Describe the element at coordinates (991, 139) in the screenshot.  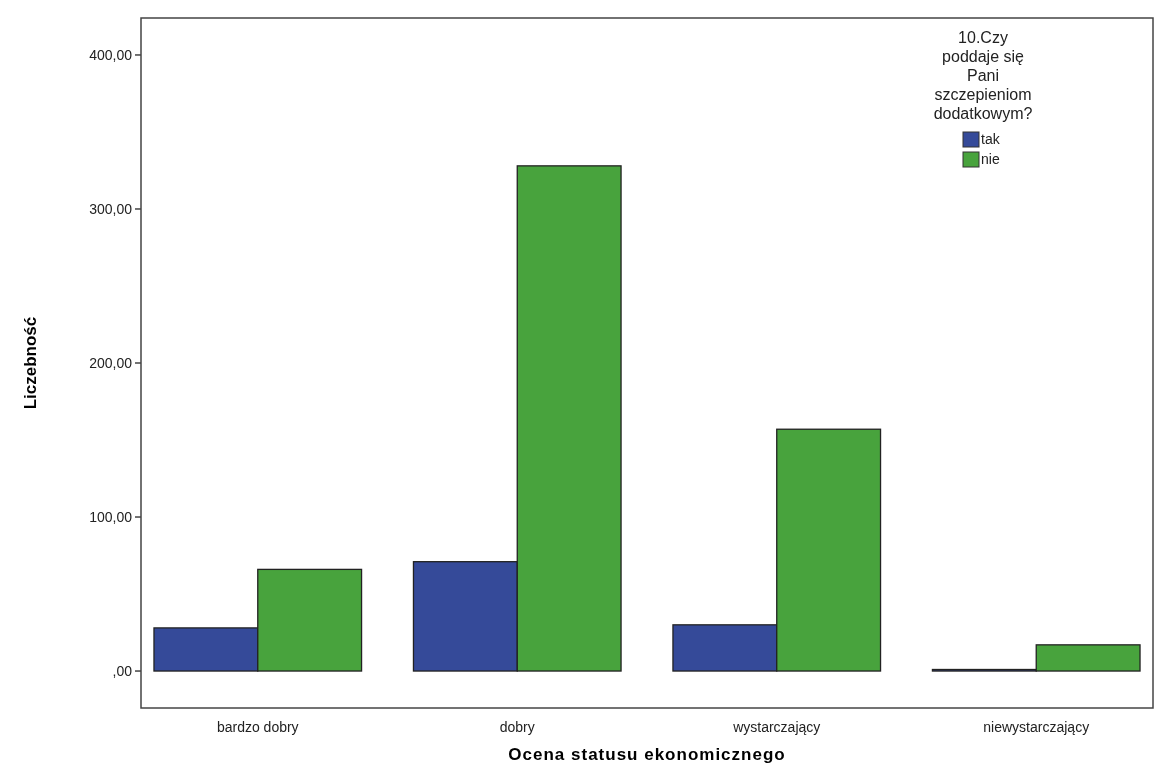
I see `legend-label: tak` at that location.